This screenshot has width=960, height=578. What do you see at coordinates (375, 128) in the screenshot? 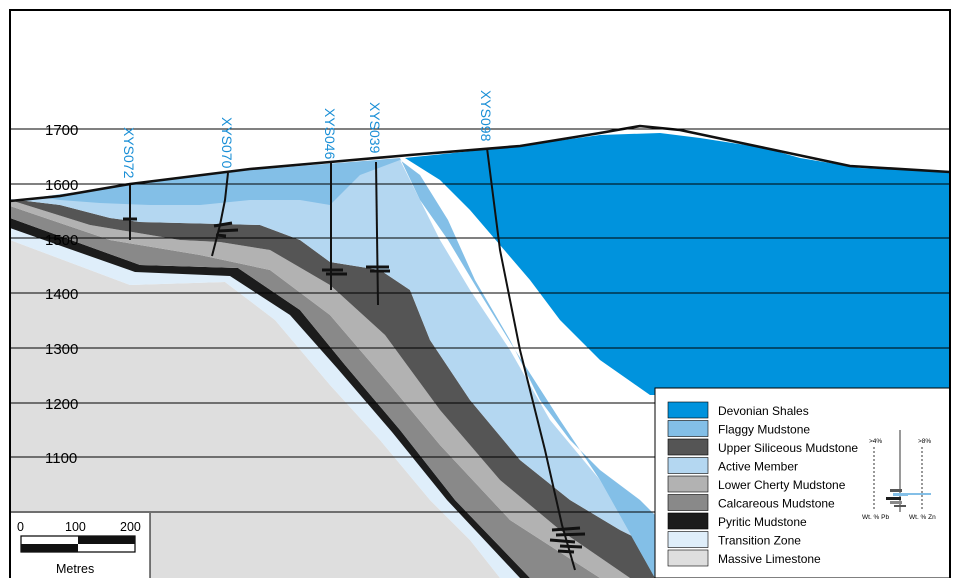
I see `drillhole-label: XYS039` at bounding box center [375, 128].